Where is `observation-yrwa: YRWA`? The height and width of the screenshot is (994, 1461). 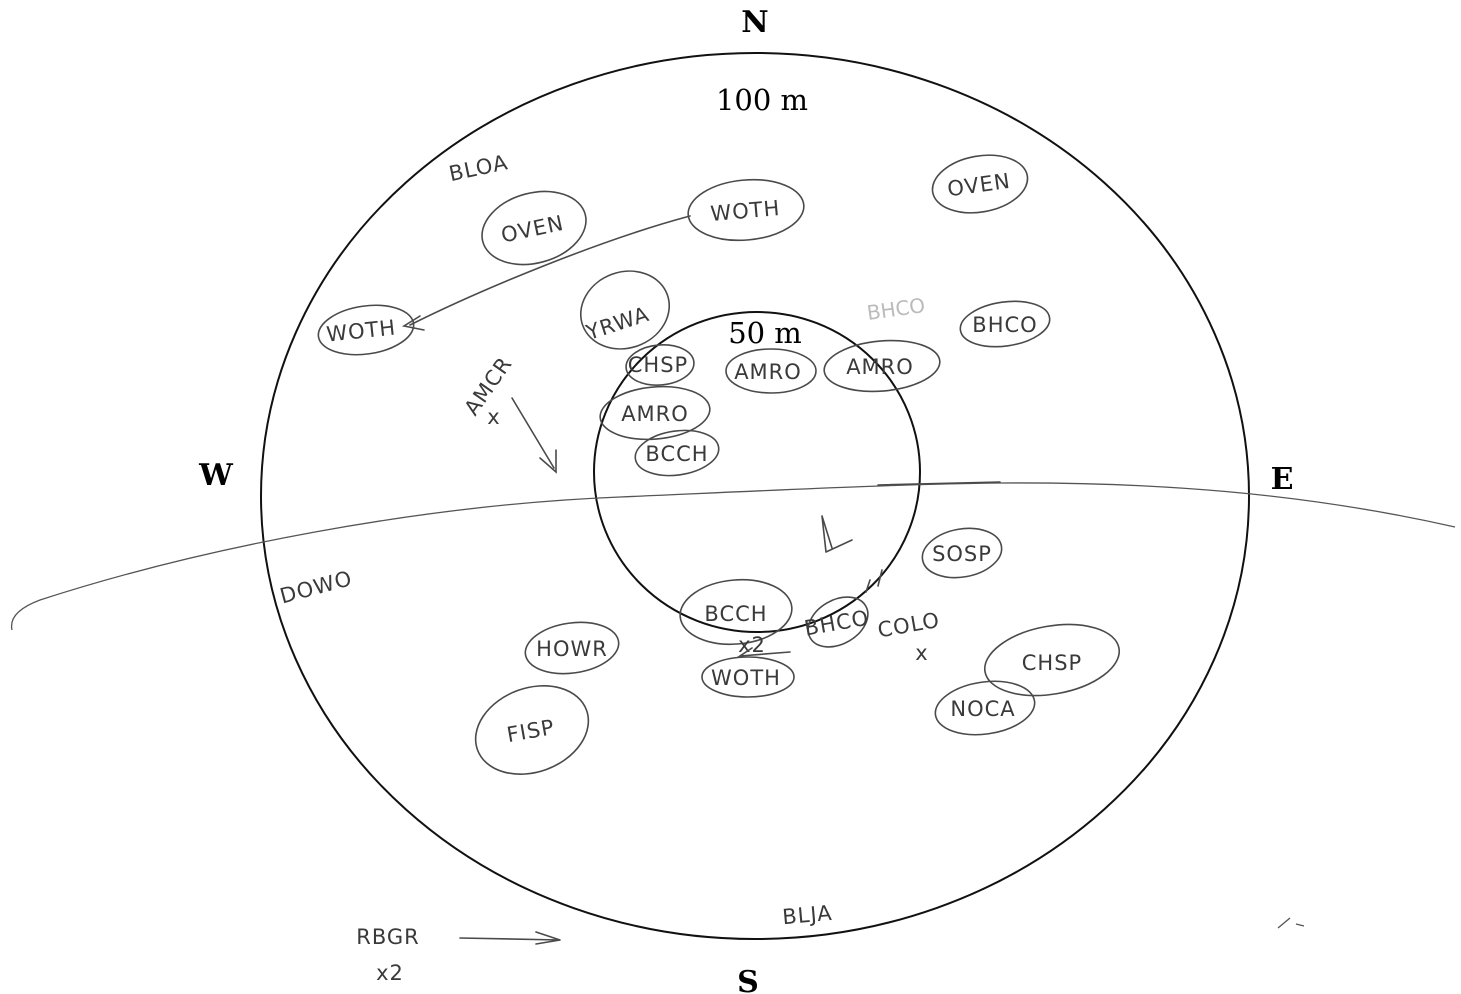
observation-yrwa: YRWA is located at coordinates (617, 323).